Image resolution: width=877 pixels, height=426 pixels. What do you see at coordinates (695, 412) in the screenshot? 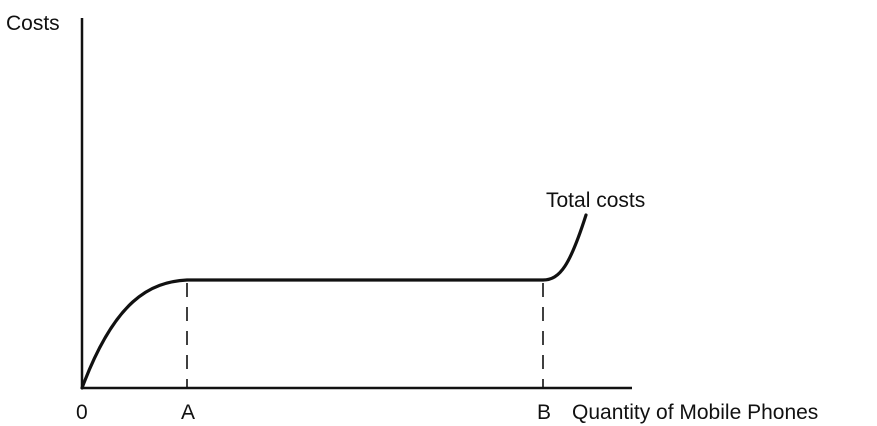
I see `x-axis-label: Quantity of Mobile Phones` at bounding box center [695, 412].